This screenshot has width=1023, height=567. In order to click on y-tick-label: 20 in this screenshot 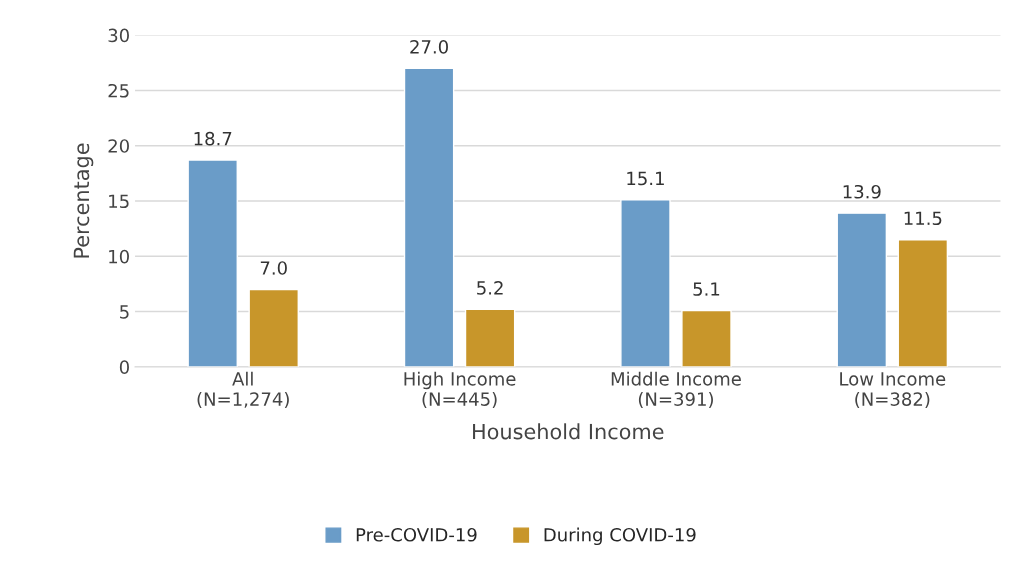, I will do `click(118, 146)`.